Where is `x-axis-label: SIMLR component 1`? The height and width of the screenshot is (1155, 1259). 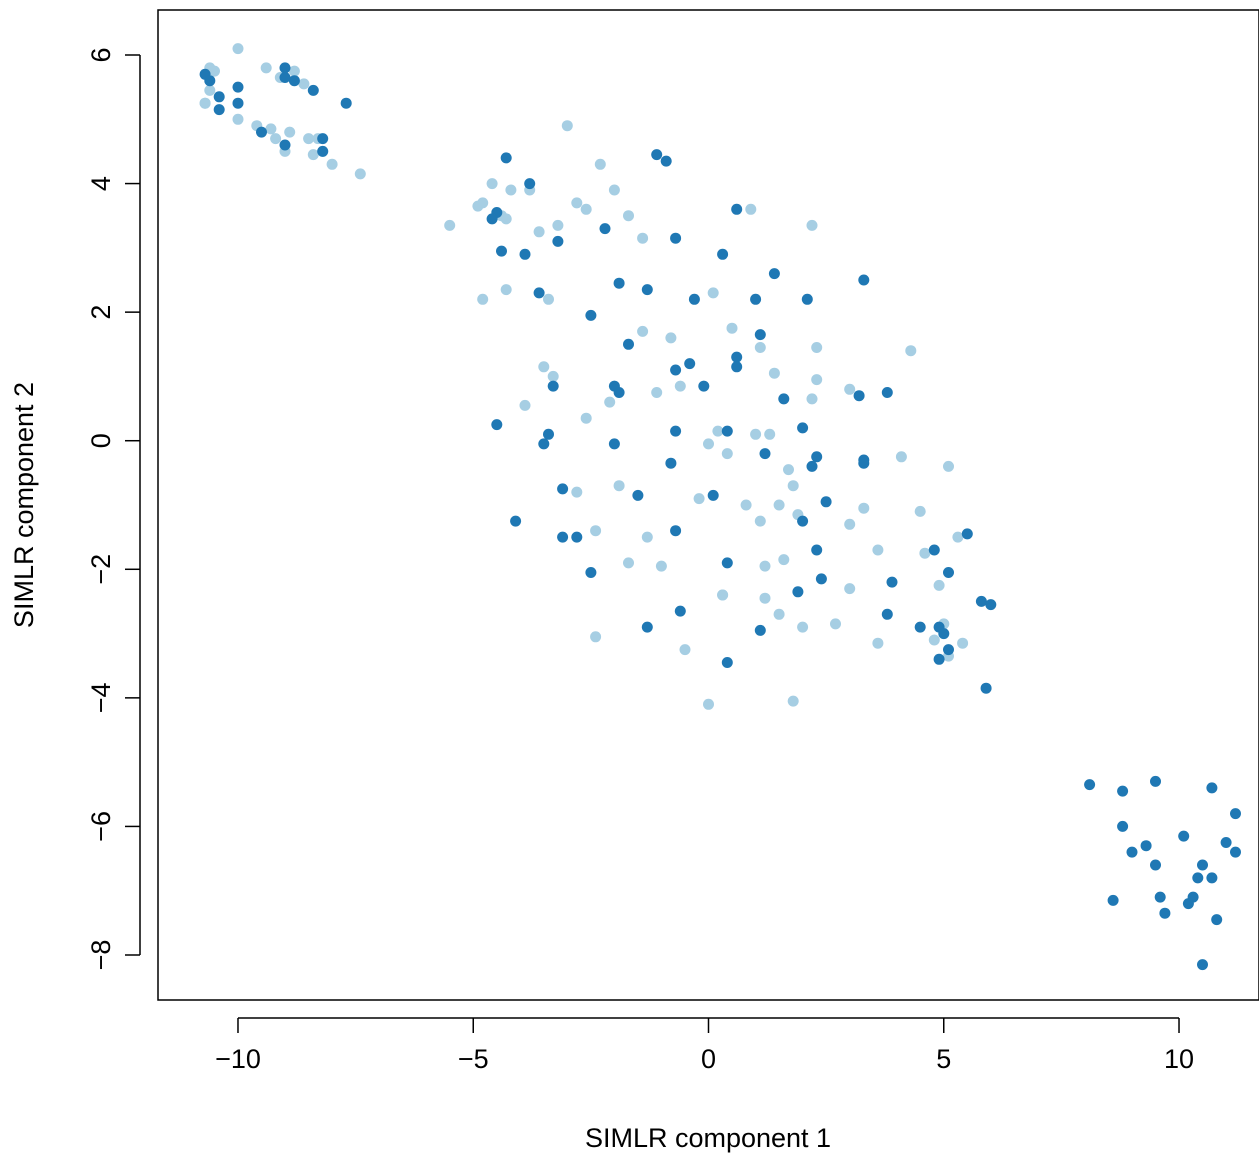 x-axis-label: SIMLR component 1 is located at coordinates (708, 1138).